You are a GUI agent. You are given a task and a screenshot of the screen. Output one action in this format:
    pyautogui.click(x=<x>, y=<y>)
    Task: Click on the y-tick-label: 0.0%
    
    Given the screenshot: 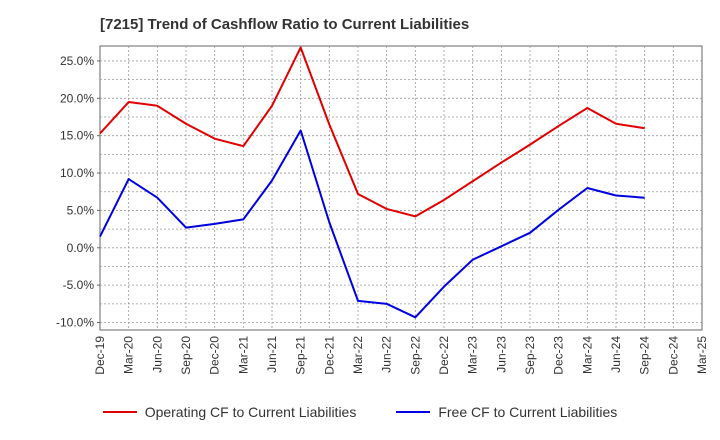 What is the action you would take?
    pyautogui.click(x=81, y=248)
    